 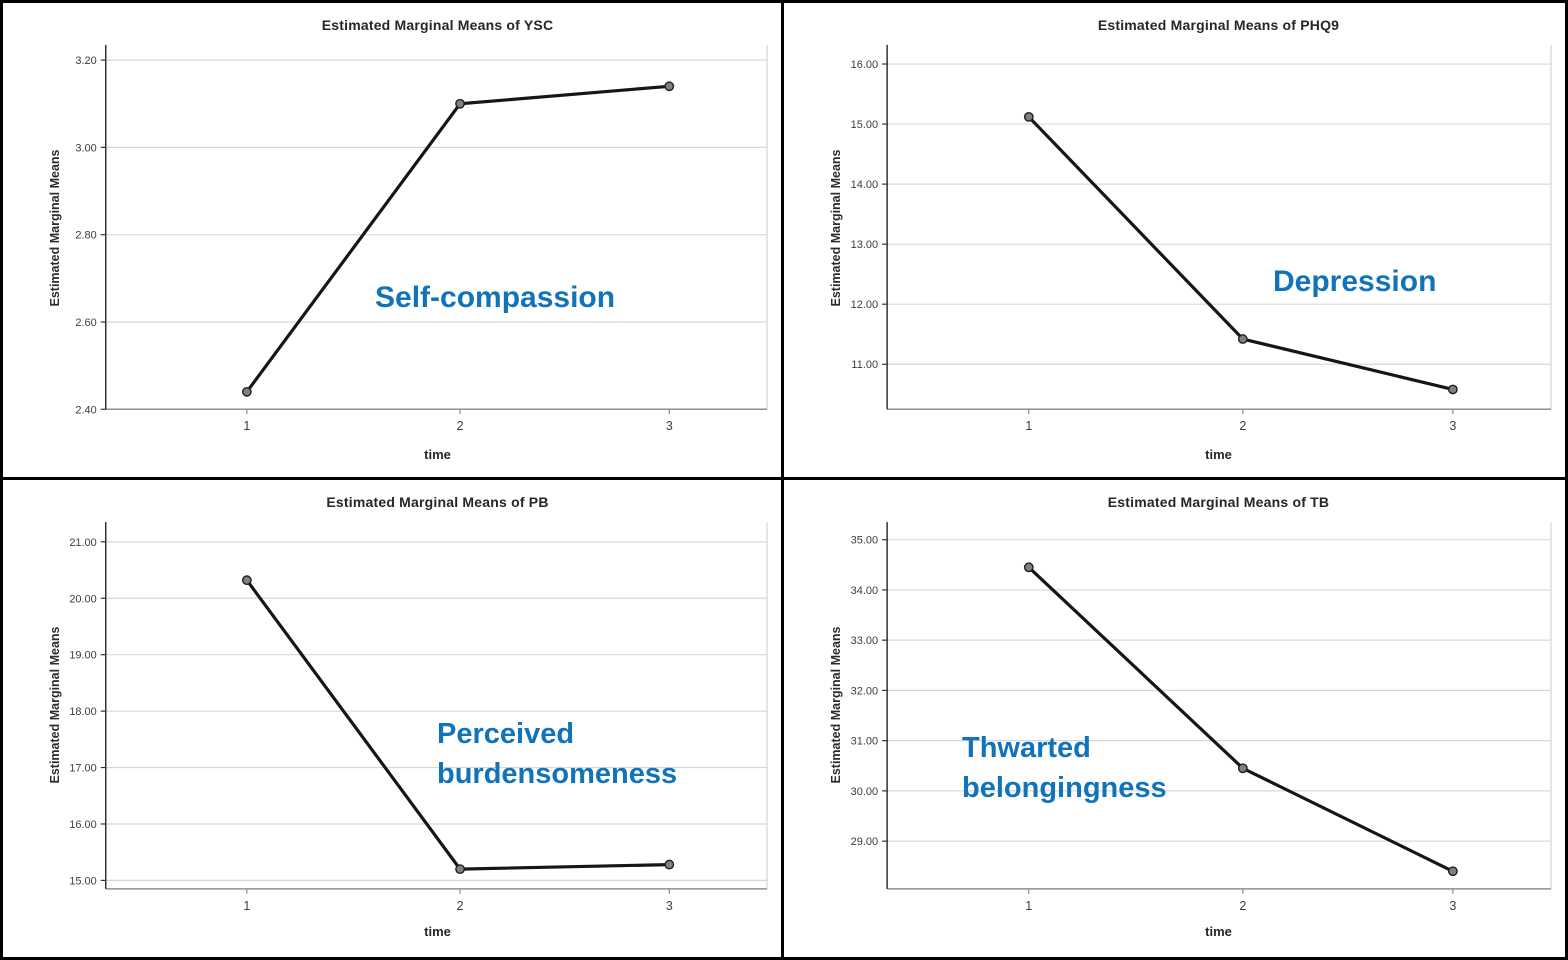 What do you see at coordinates (82, 769) in the screenshot?
I see `y-tick-label: 17.00` at bounding box center [82, 769].